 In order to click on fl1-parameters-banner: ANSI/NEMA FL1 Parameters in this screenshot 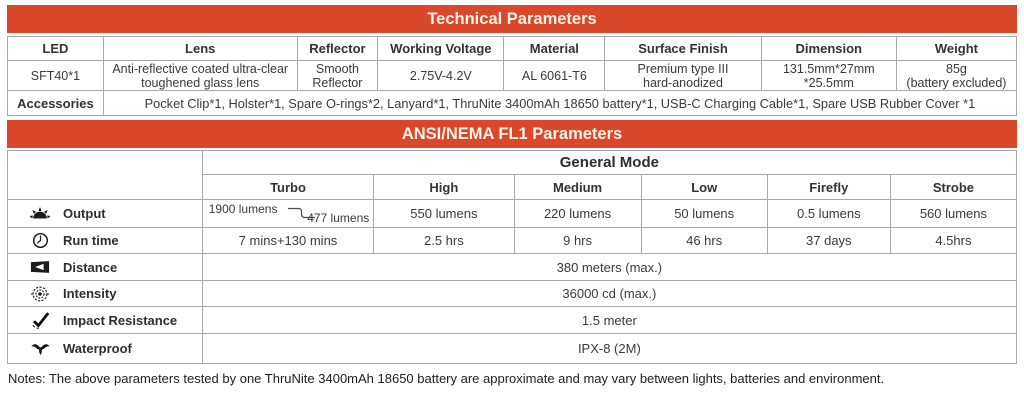, I will do `click(512, 134)`.